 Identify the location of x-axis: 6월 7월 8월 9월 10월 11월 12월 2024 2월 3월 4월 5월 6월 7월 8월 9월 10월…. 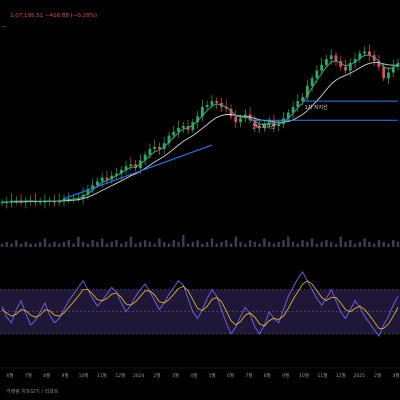
(200, 373).